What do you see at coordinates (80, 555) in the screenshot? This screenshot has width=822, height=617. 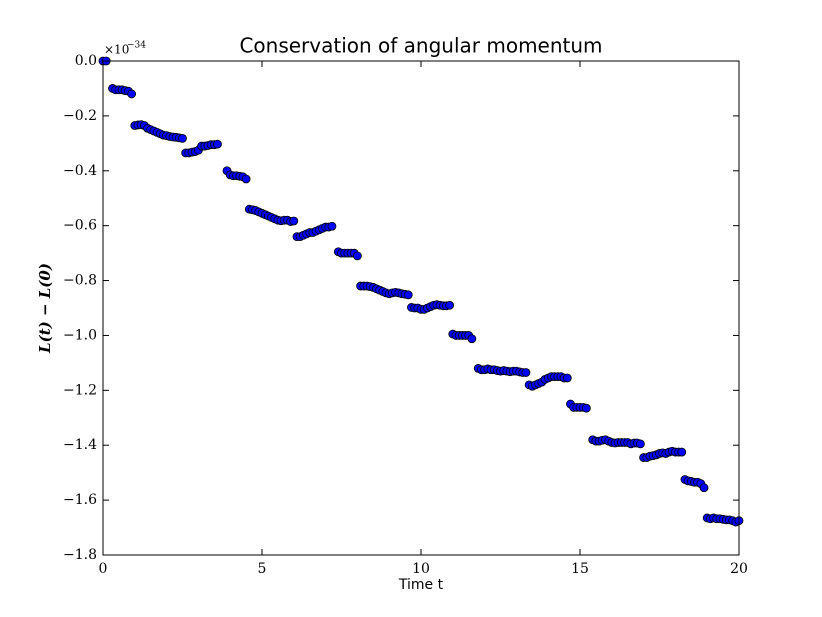 I see `y-tick-label: −1.8` at bounding box center [80, 555].